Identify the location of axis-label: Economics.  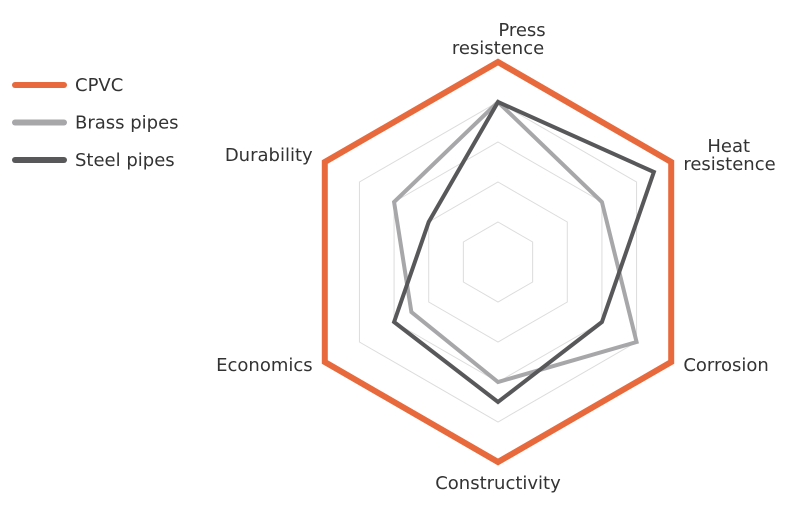
(264, 365).